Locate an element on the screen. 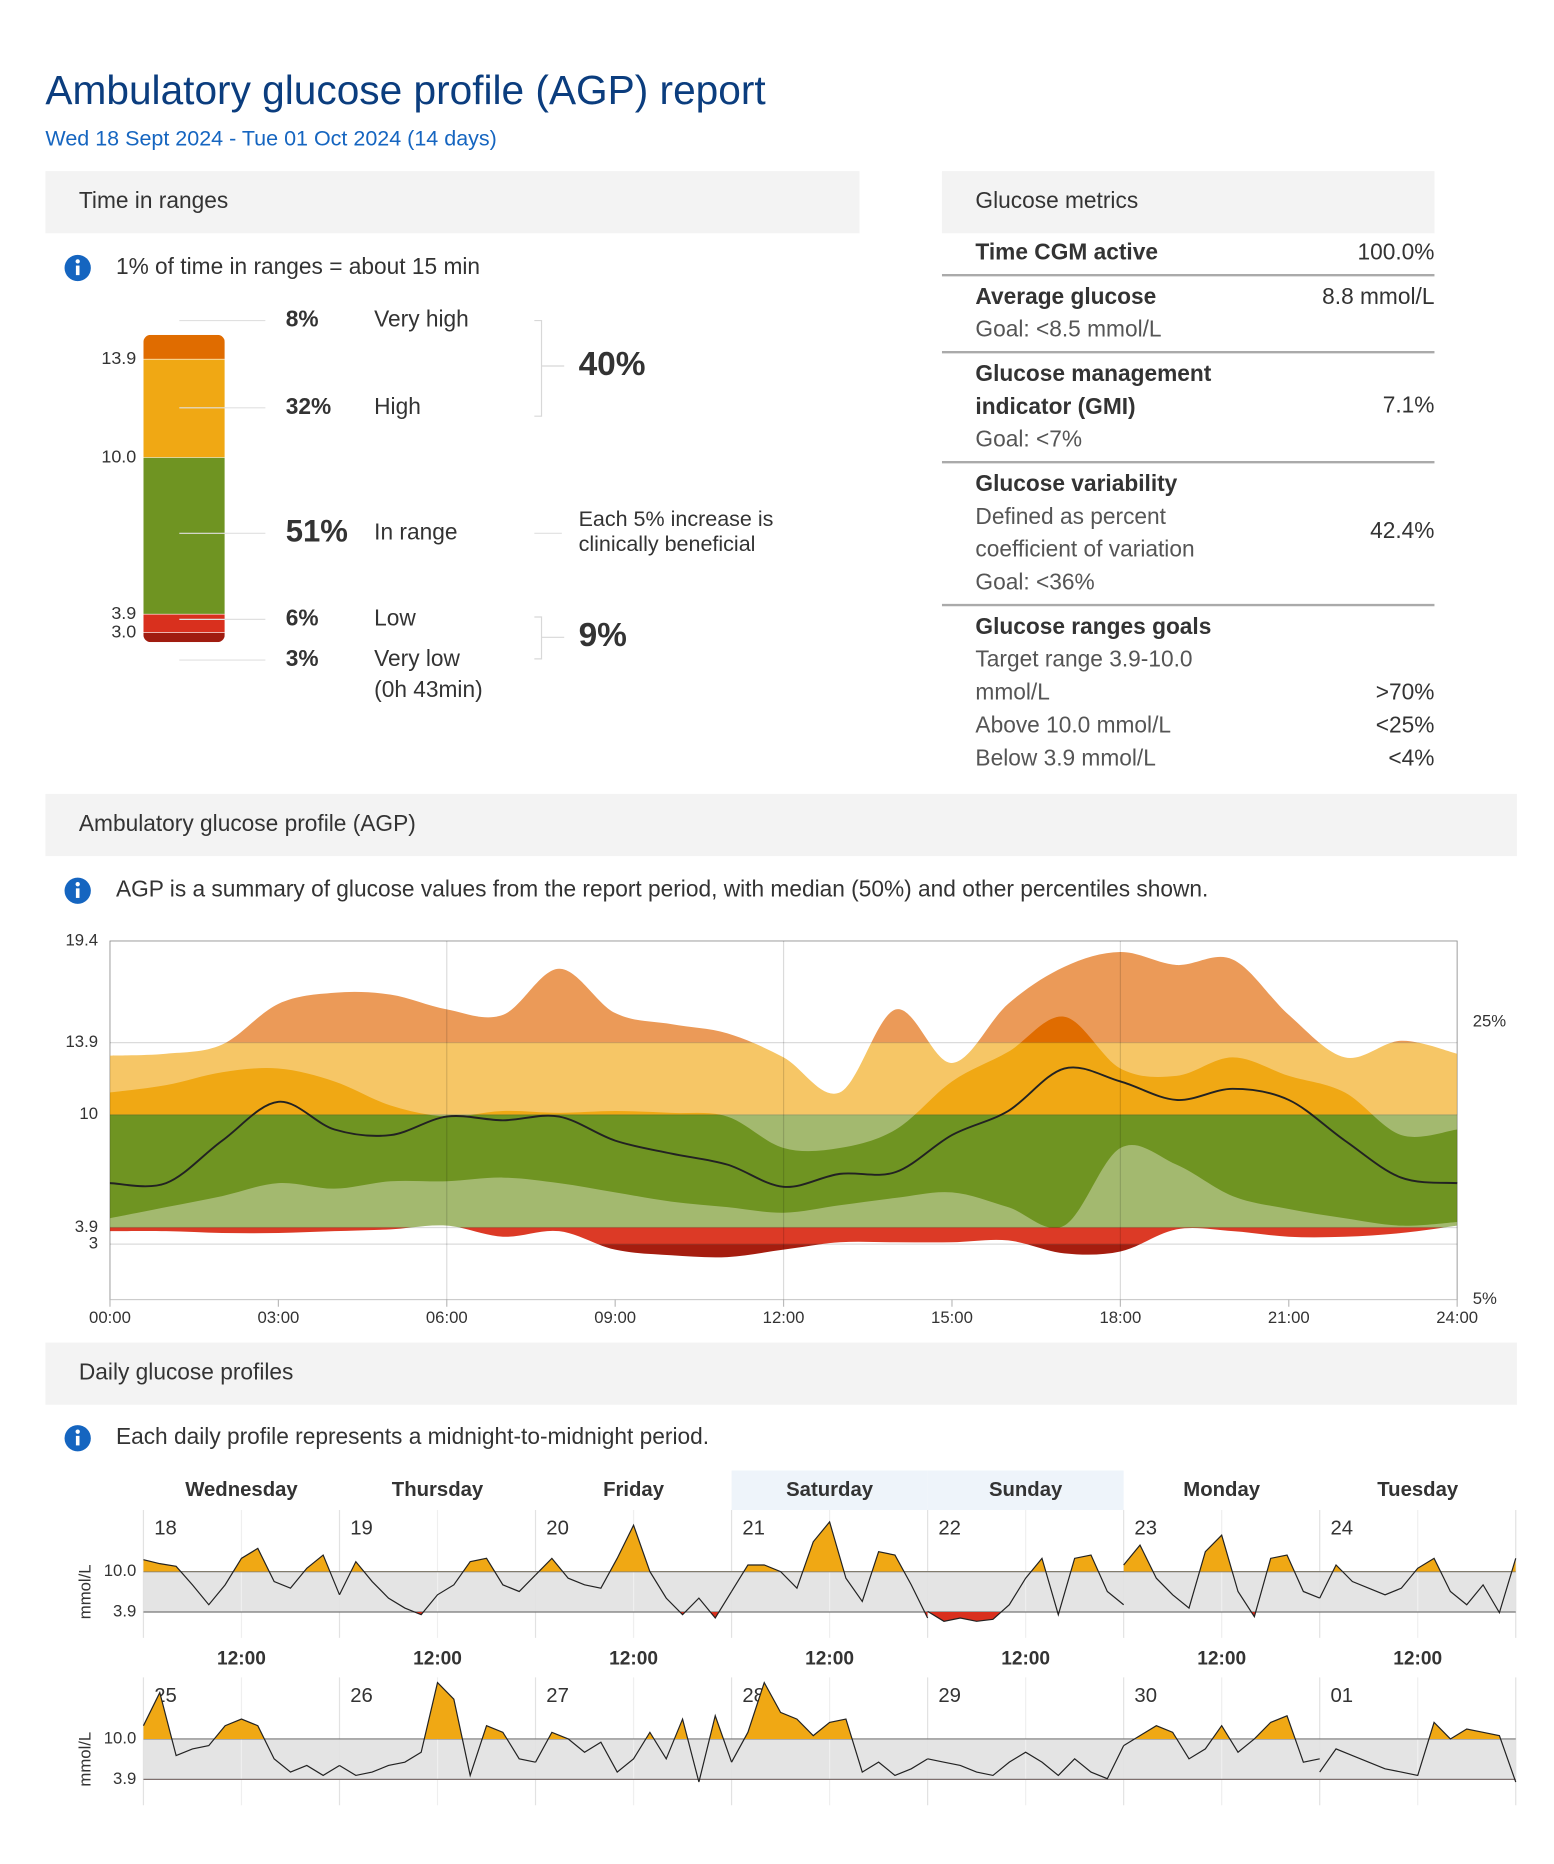  range-note: Each 5% increase is is located at coordinates (676, 519).